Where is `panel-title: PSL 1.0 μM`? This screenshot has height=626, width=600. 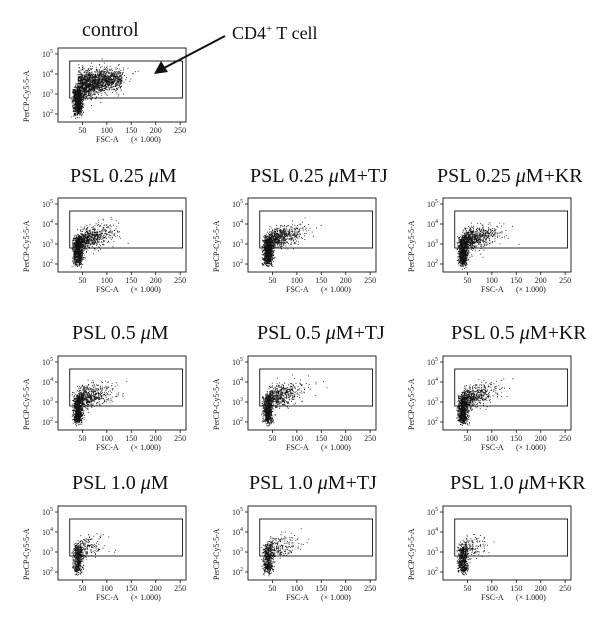
panel-title: PSL 1.0 μM is located at coordinates (120, 483).